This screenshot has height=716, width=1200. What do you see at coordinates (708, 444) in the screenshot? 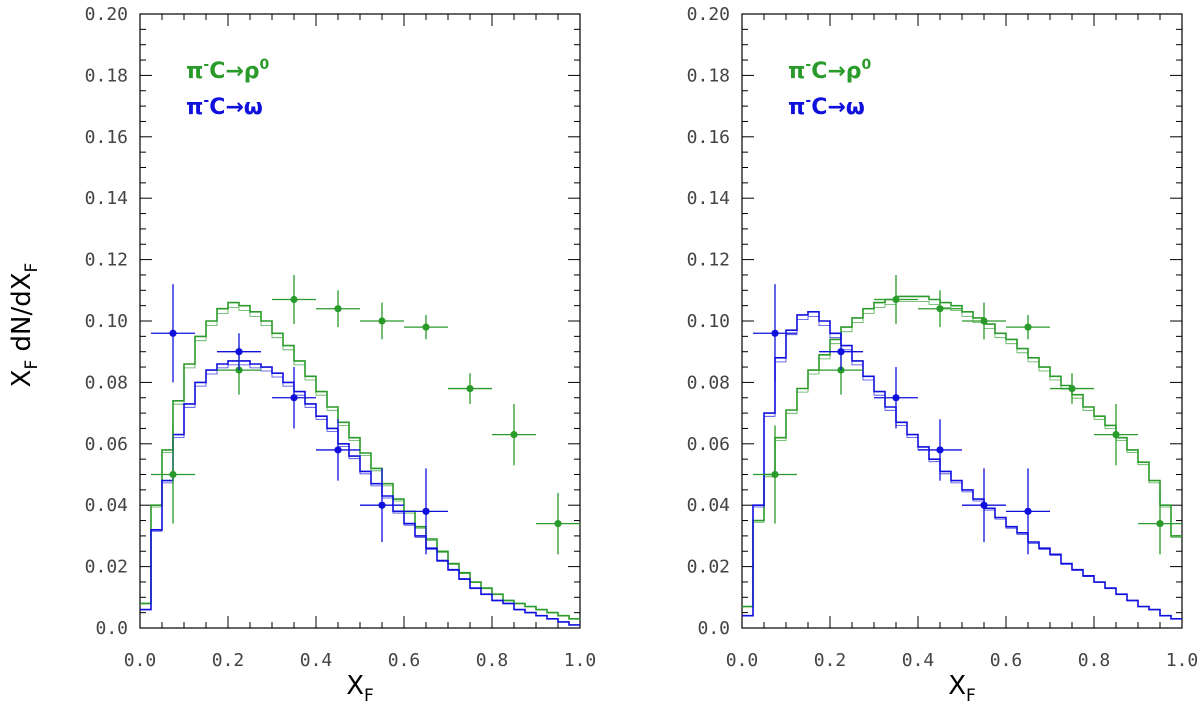
I see `y-tick-label: 0.06` at bounding box center [708, 444].